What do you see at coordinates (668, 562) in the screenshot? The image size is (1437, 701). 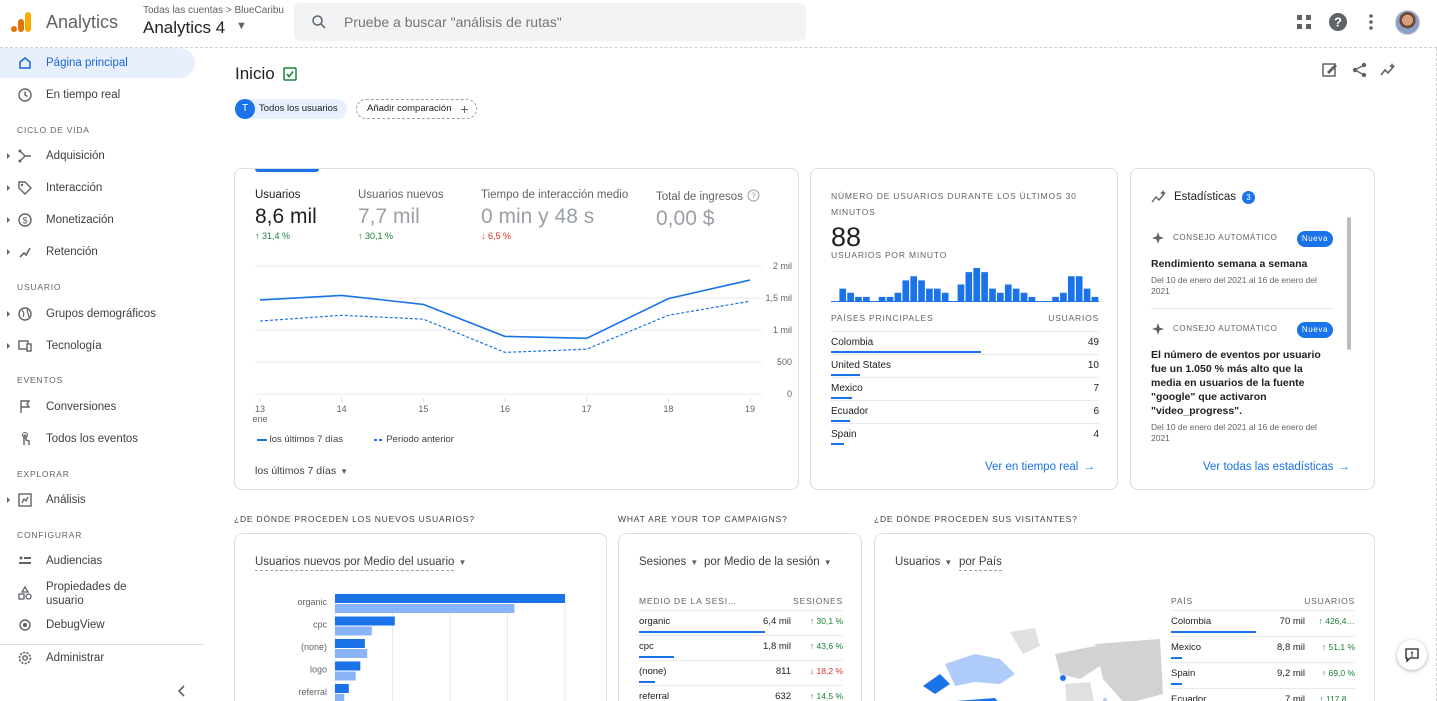 I see `campaign-metric-dropdown: Sesiones ▼` at bounding box center [668, 562].